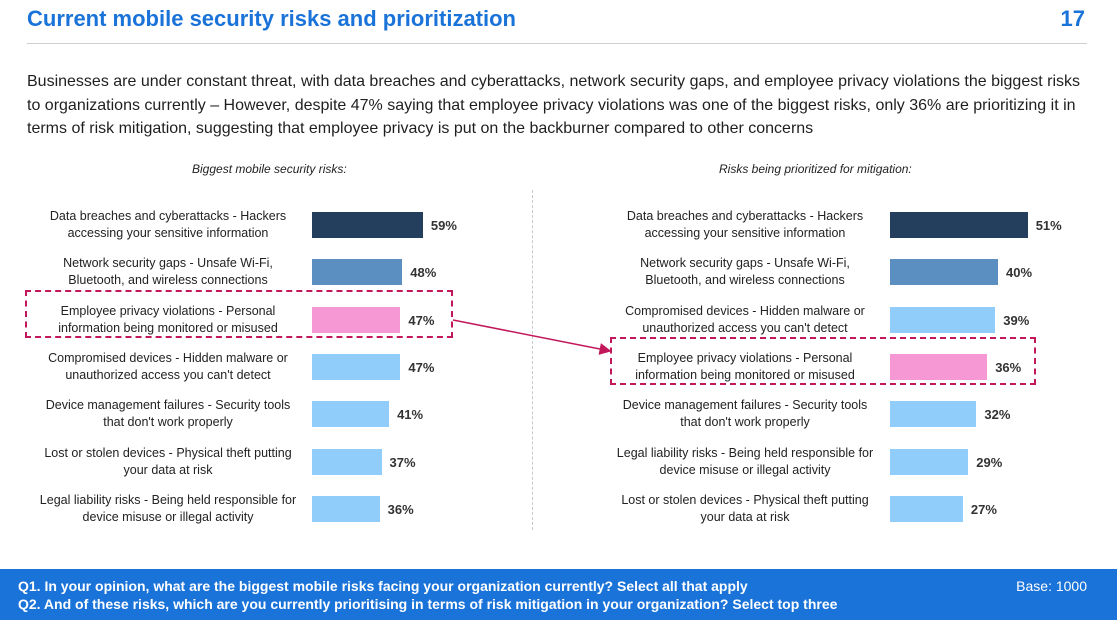 Image resolution: width=1117 pixels, height=620 pixels. Describe the element at coordinates (989, 462) in the screenshot. I see `value-label: 29%` at that location.